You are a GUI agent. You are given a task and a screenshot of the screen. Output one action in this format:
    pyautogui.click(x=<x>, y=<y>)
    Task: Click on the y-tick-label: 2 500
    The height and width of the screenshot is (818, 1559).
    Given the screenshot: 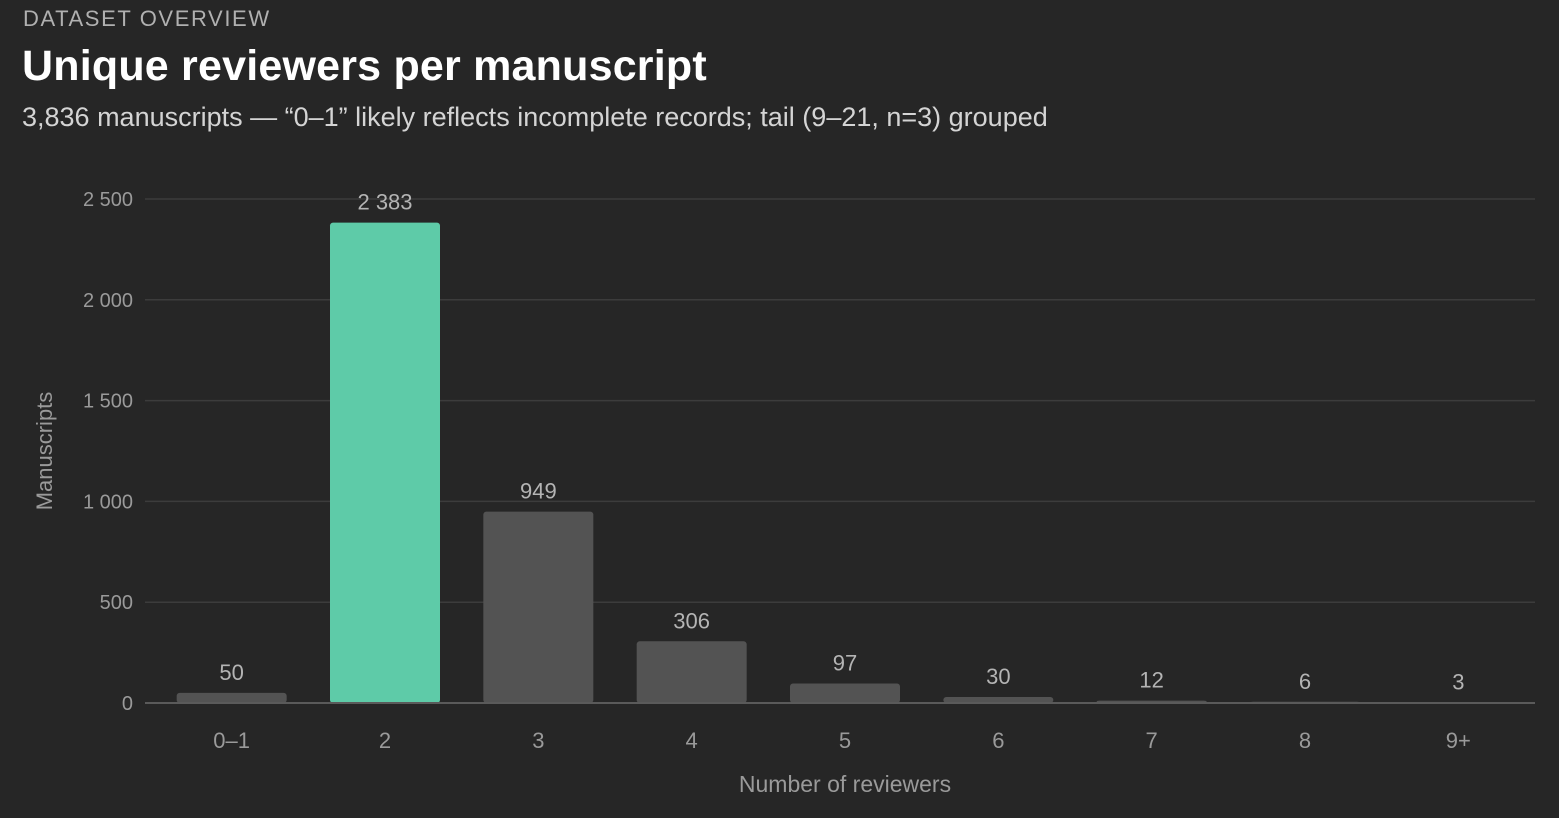 What is the action you would take?
    pyautogui.click(x=108, y=200)
    